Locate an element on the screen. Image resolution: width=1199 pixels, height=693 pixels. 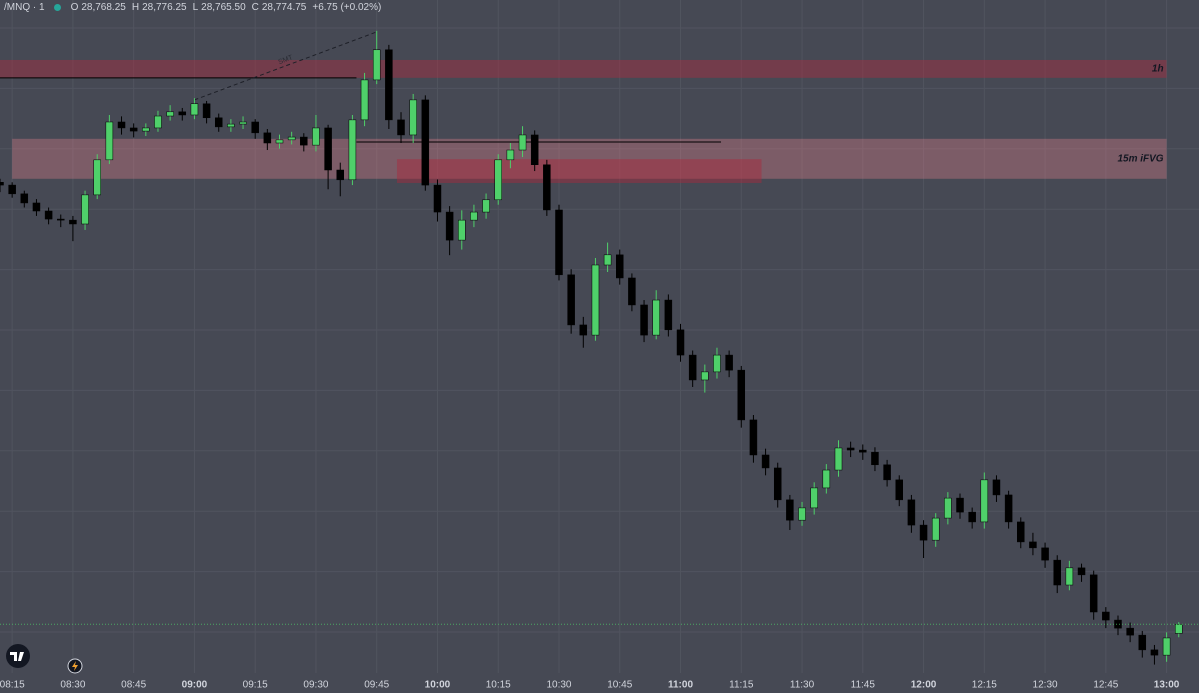
x-tick-label: 10:15 is located at coordinates (498, 685).